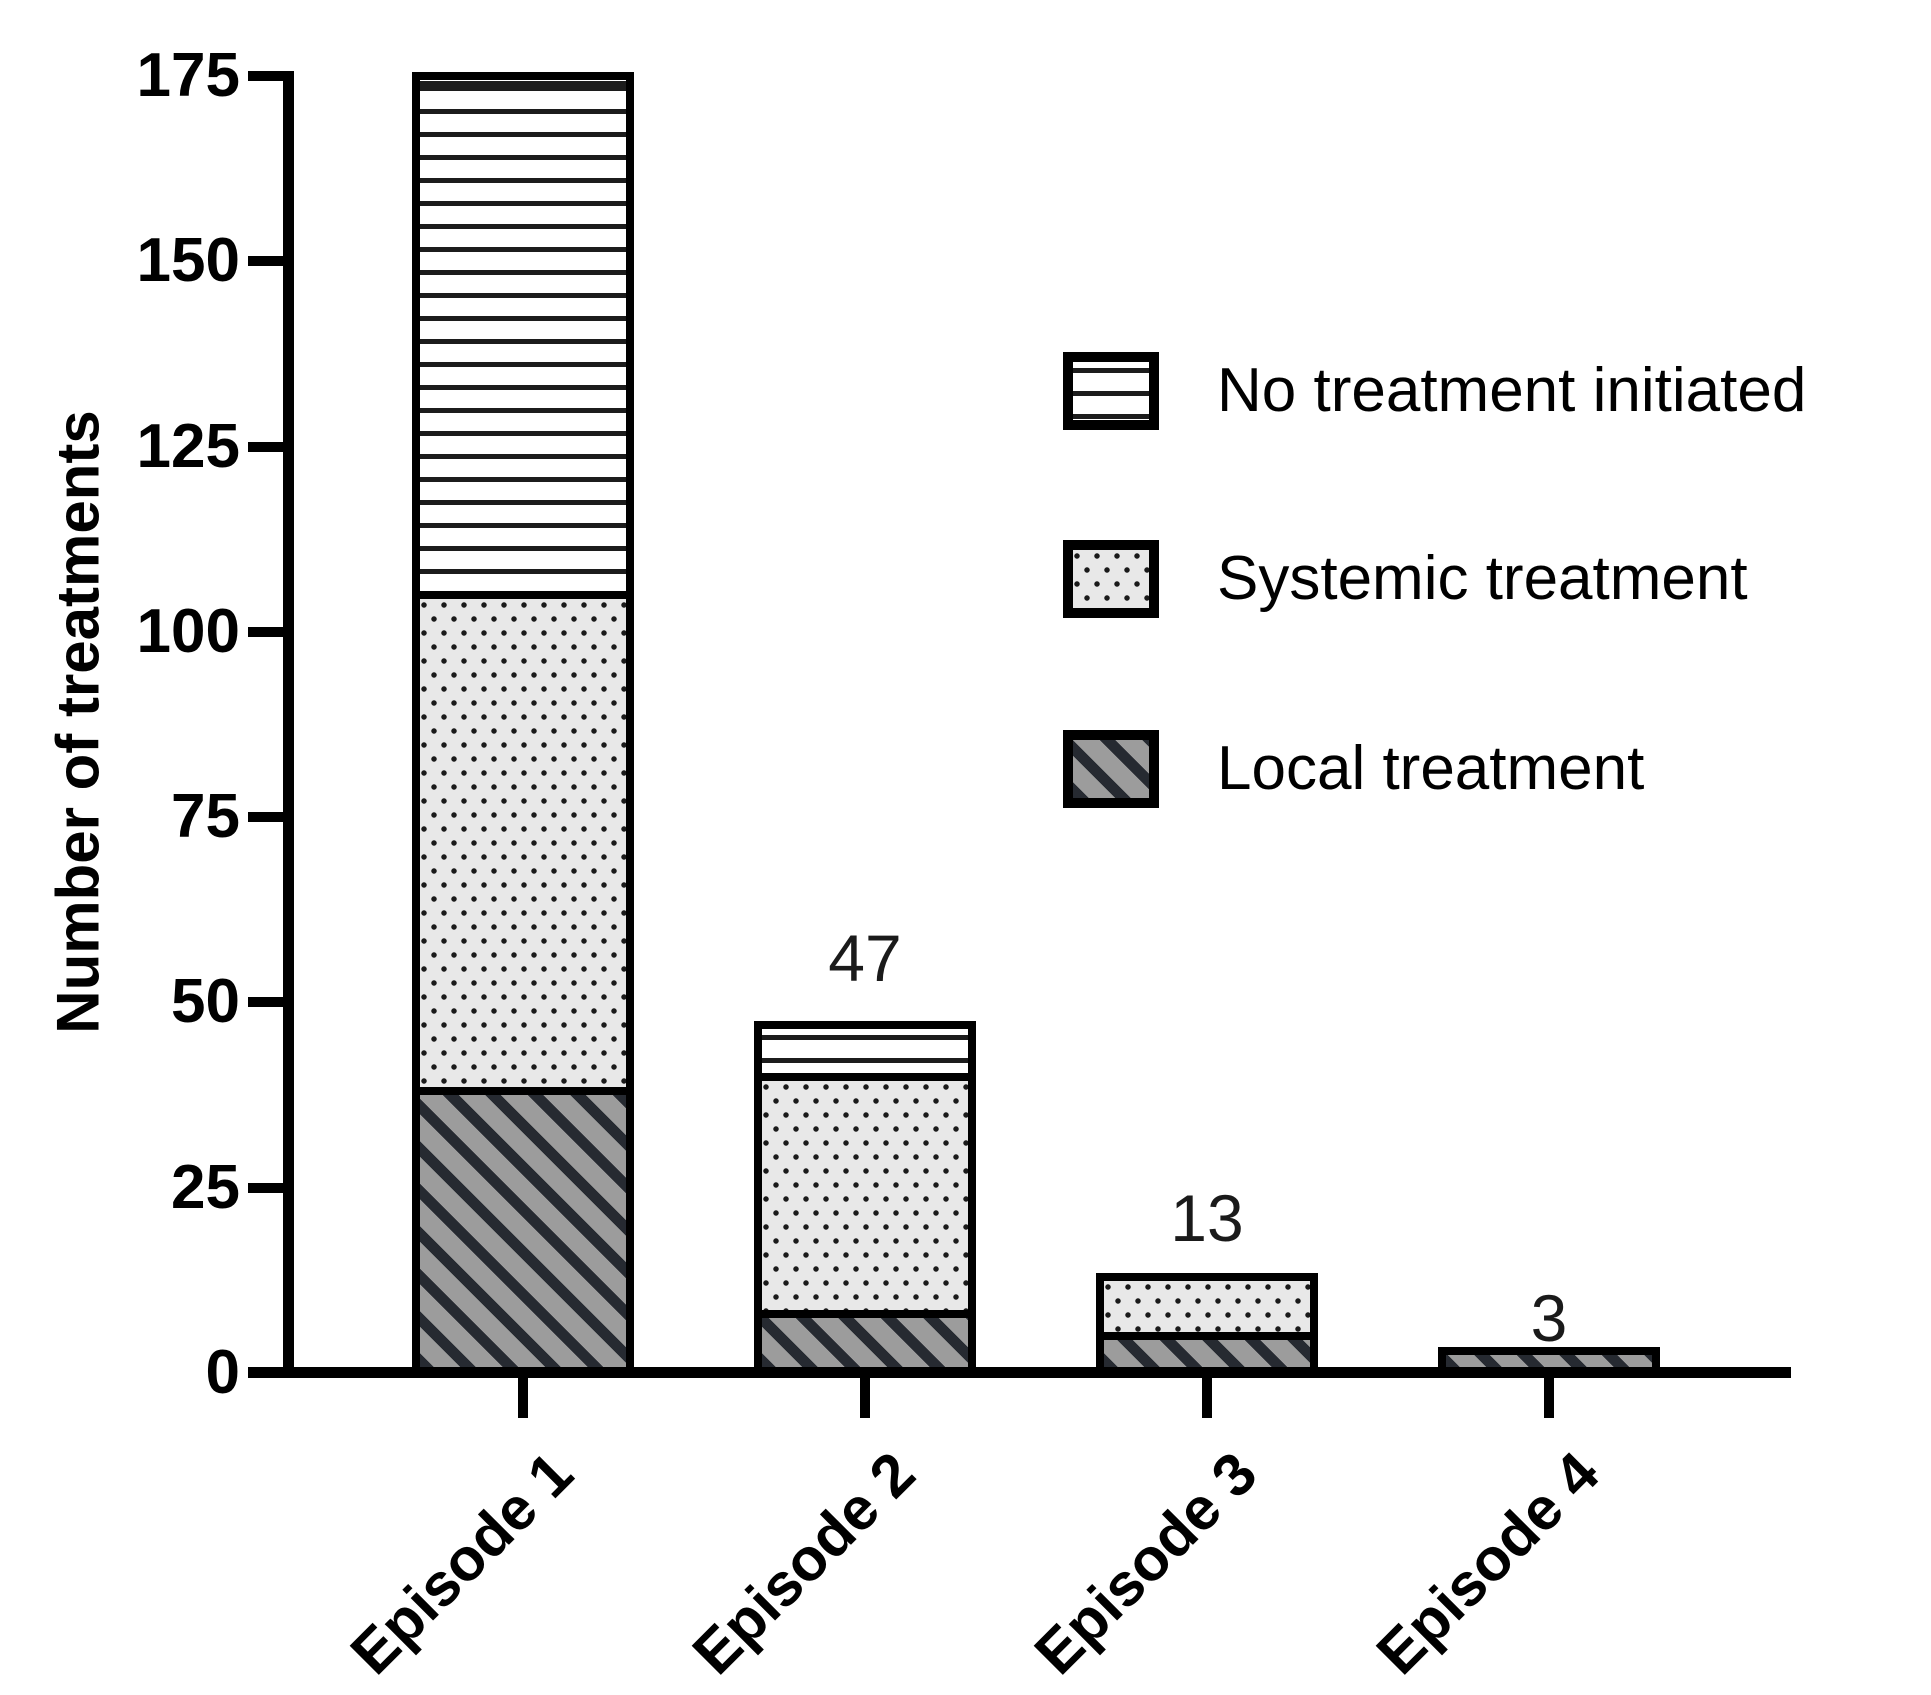 The width and height of the screenshot is (1931, 1695). What do you see at coordinates (205, 1002) in the screenshot?
I see `y-tick-label: 50` at bounding box center [205, 1002].